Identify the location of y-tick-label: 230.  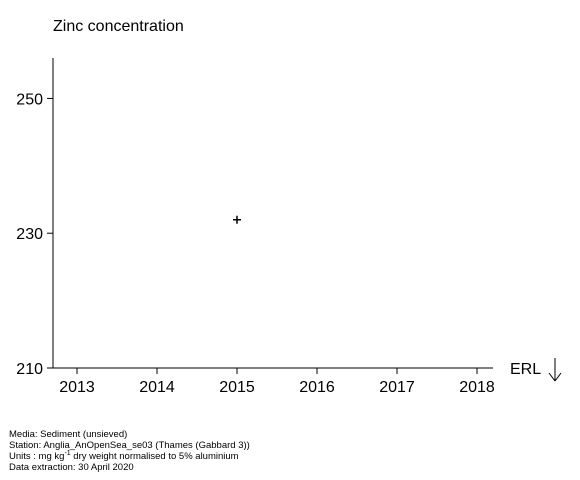
(29, 234).